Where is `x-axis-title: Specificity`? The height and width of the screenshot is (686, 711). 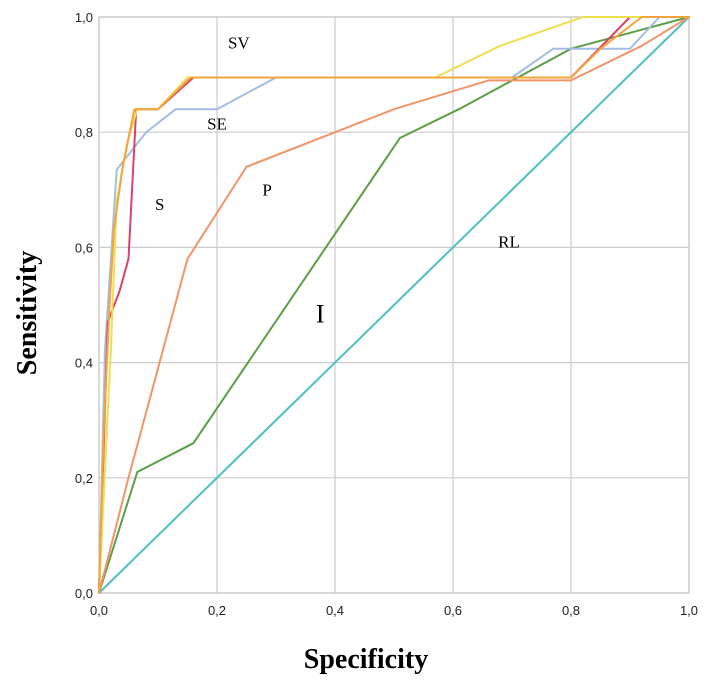 x-axis-title: Specificity is located at coordinates (366, 659).